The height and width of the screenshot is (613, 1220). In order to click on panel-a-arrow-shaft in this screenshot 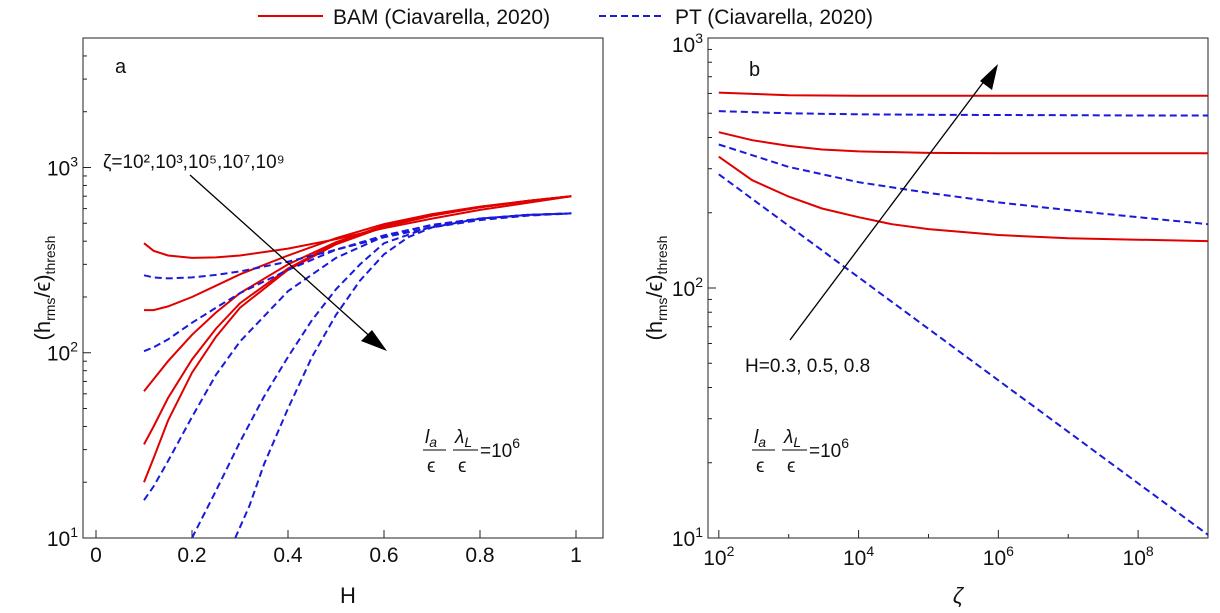, I will do `click(282, 257)`.